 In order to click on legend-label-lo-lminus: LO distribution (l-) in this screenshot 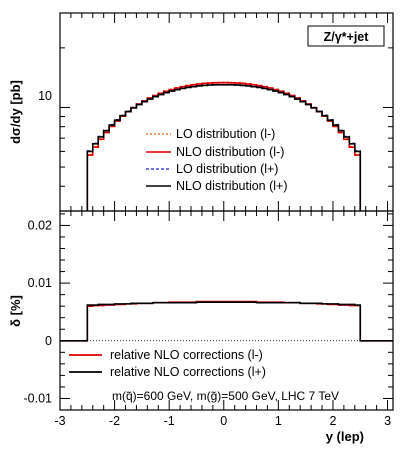, I will do `click(225, 134)`.